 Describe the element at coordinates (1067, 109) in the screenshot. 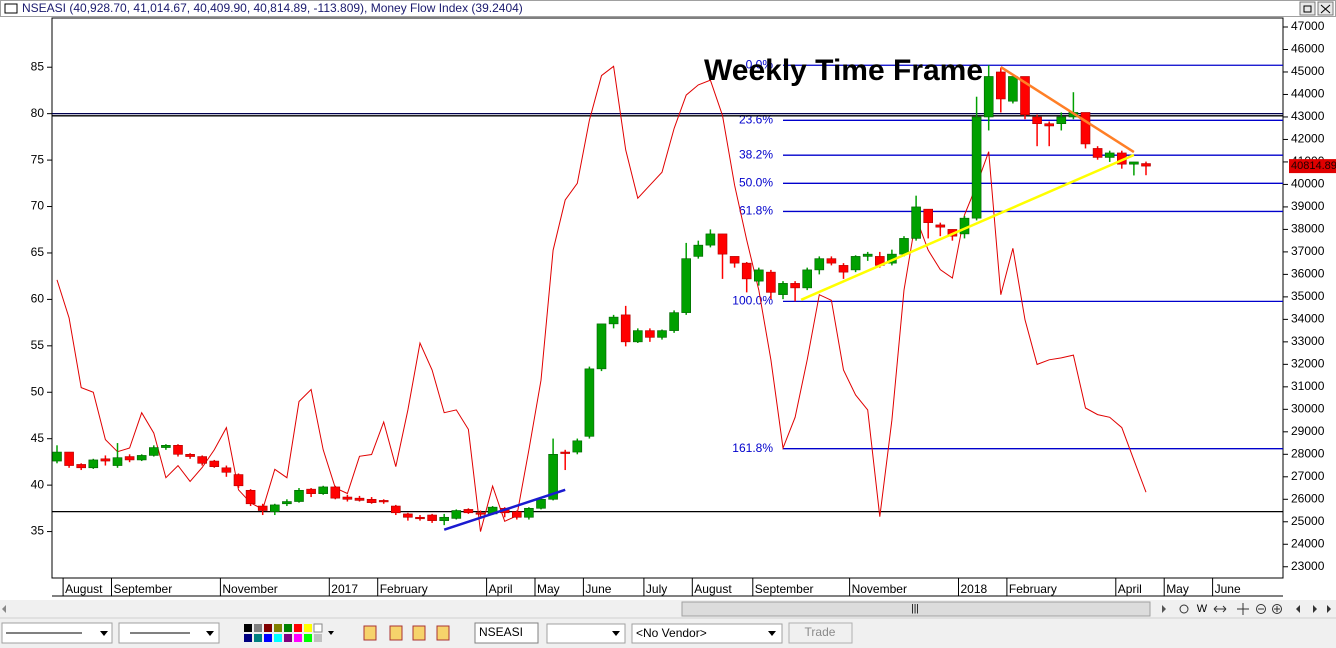

I see `trend-line` at that location.